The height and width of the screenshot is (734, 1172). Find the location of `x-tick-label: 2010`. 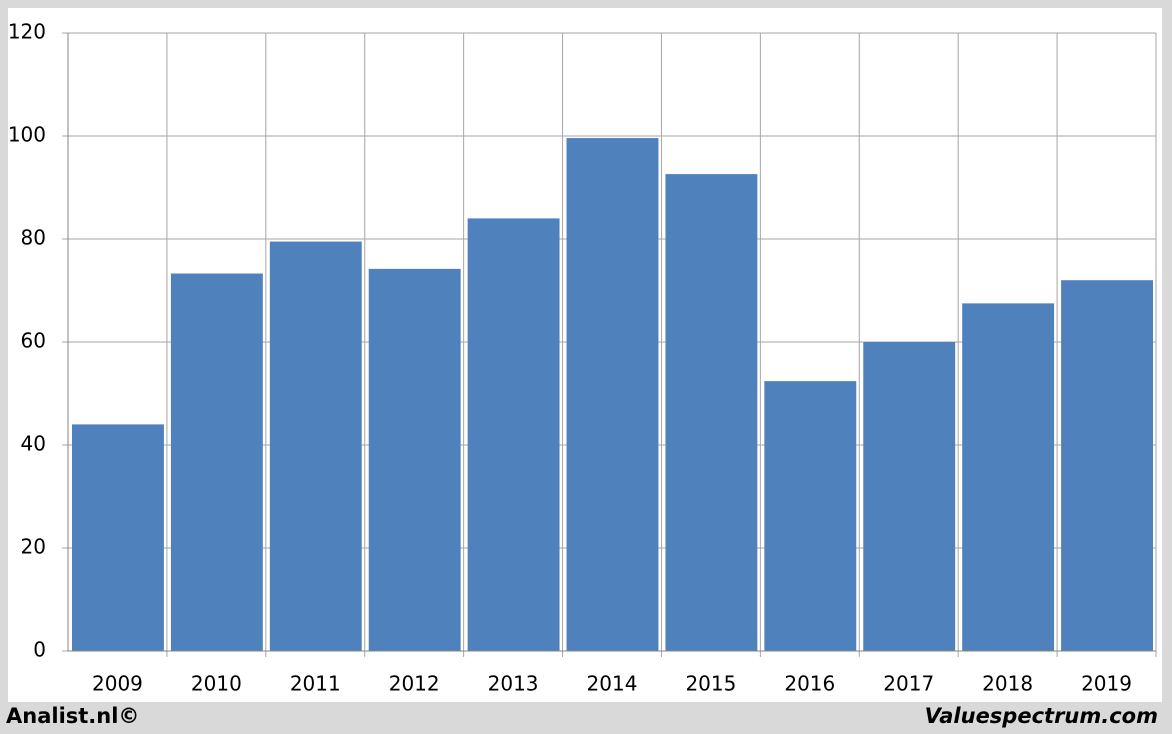

x-tick-label: 2010 is located at coordinates (216, 684).